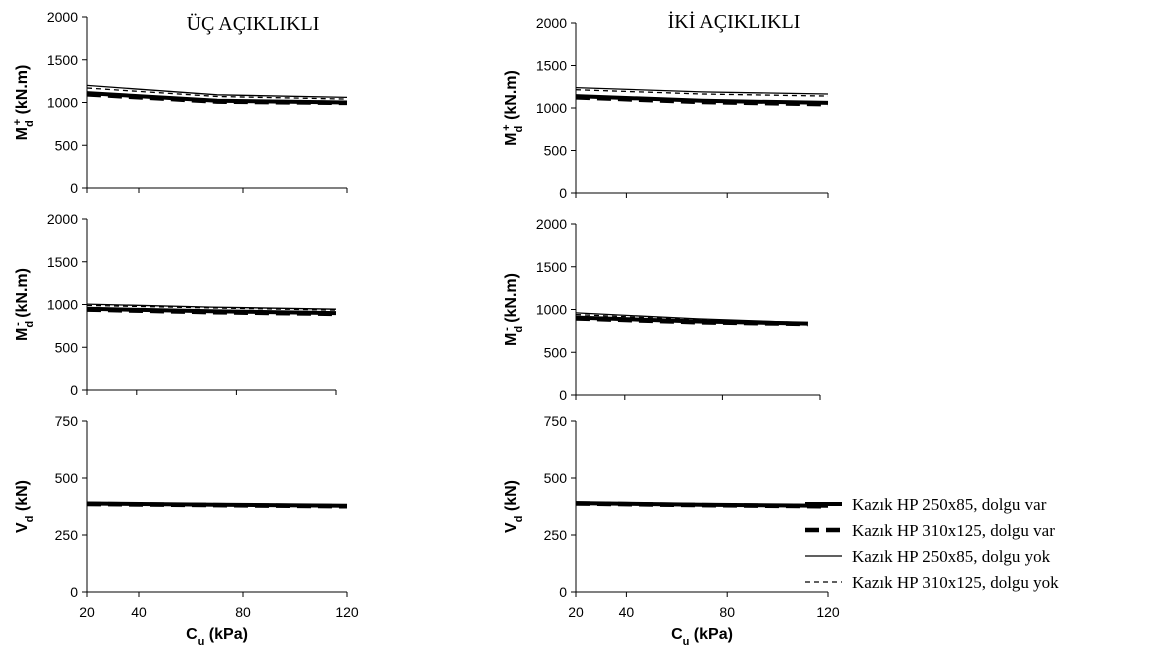 This screenshot has width=1163, height=662. I want to click on legend-label-1: Kazık HP 250x85, dolgu var, so click(949, 504).